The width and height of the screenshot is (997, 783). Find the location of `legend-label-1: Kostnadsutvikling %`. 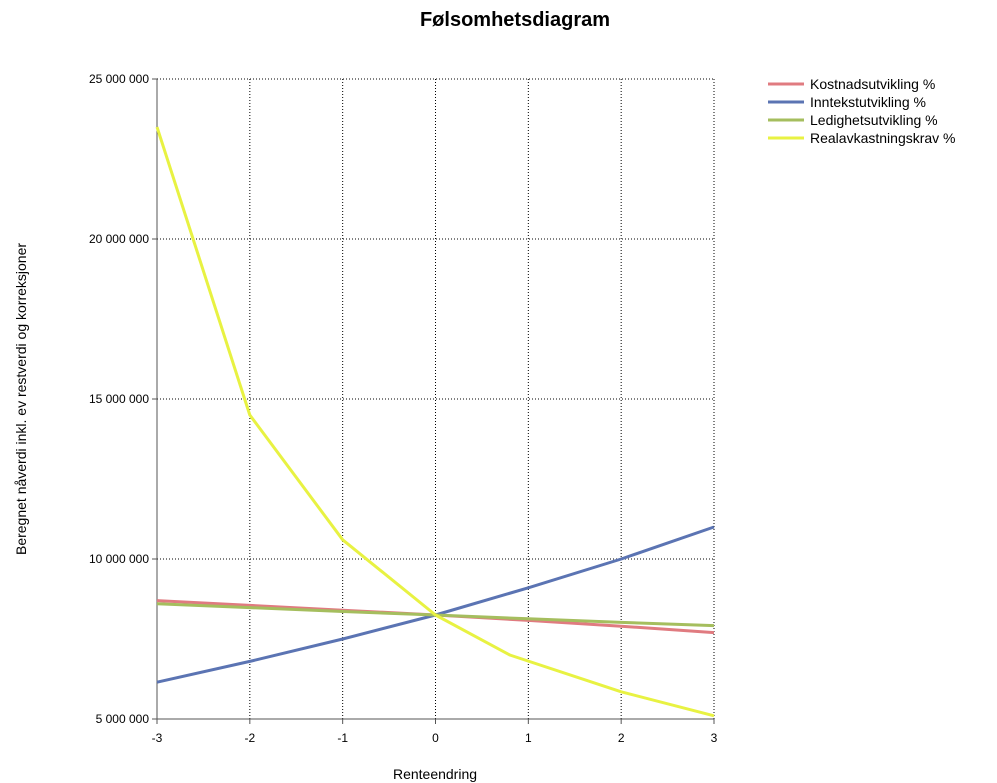

legend-label-1: Kostnadsutvikling % is located at coordinates (872, 84).